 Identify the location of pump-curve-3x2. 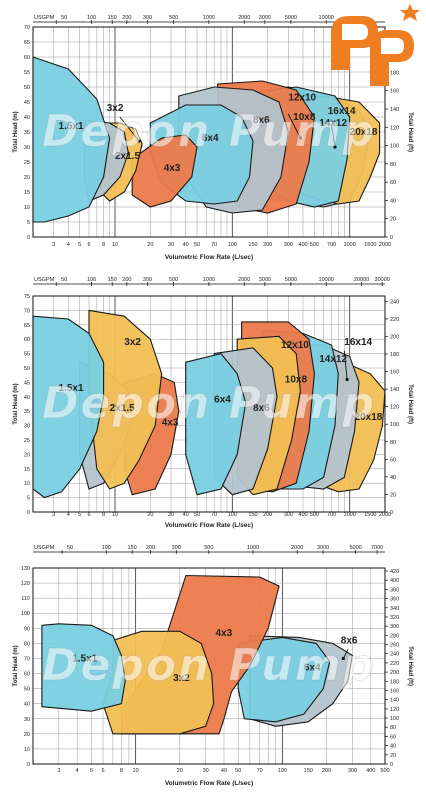
(125, 399).